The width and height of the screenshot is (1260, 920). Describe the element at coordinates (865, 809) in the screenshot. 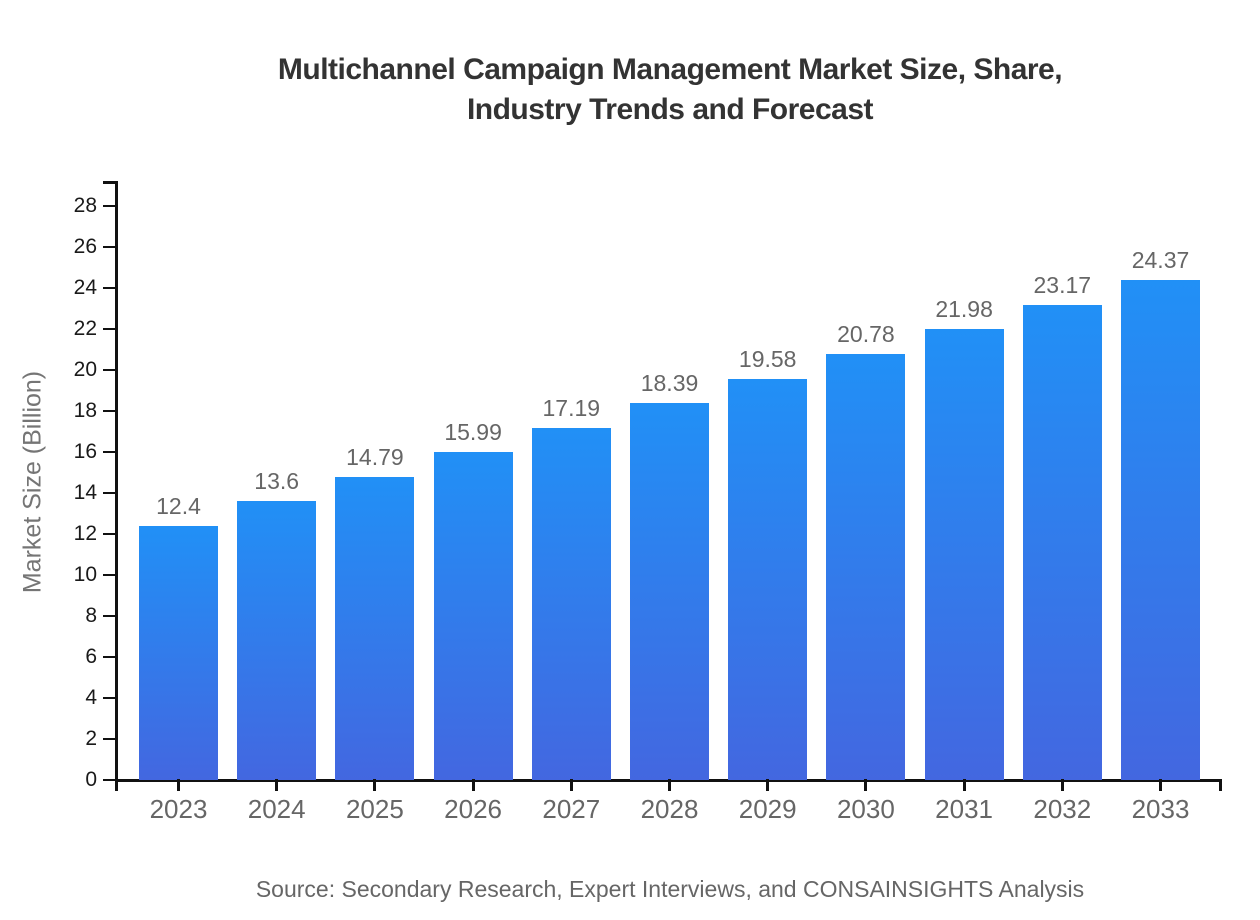

I see `x-tick-label: 2030` at that location.